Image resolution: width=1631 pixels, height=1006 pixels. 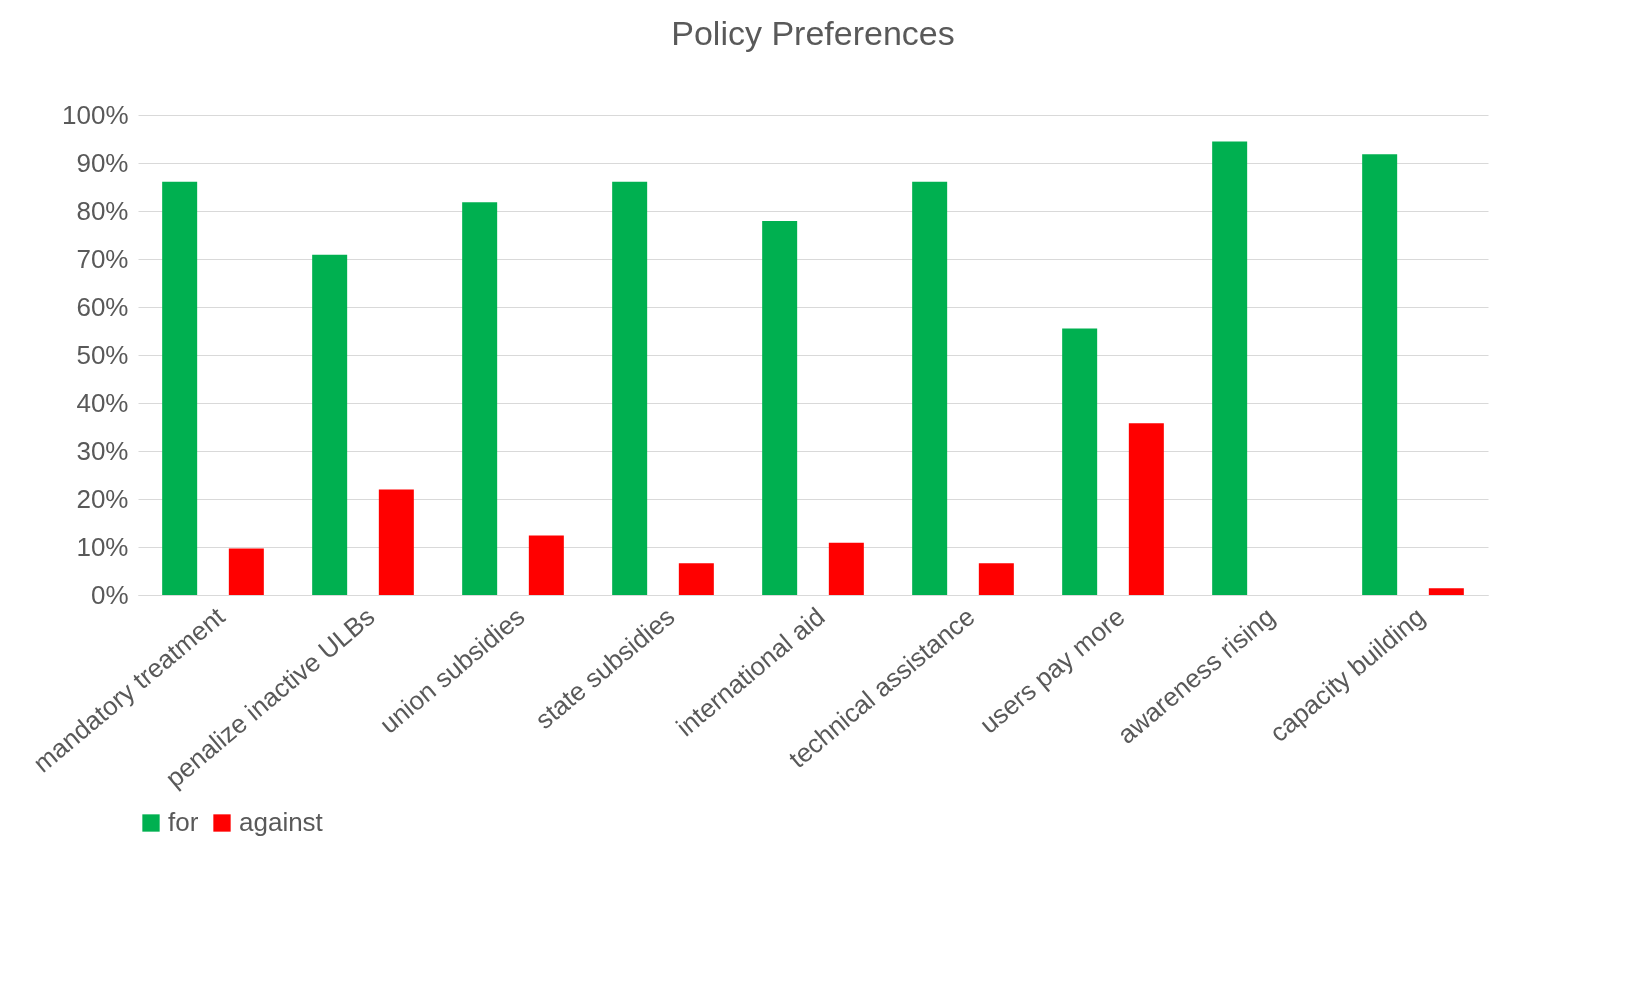 What do you see at coordinates (102, 402) in the screenshot?
I see `y-tick-label: 40%` at bounding box center [102, 402].